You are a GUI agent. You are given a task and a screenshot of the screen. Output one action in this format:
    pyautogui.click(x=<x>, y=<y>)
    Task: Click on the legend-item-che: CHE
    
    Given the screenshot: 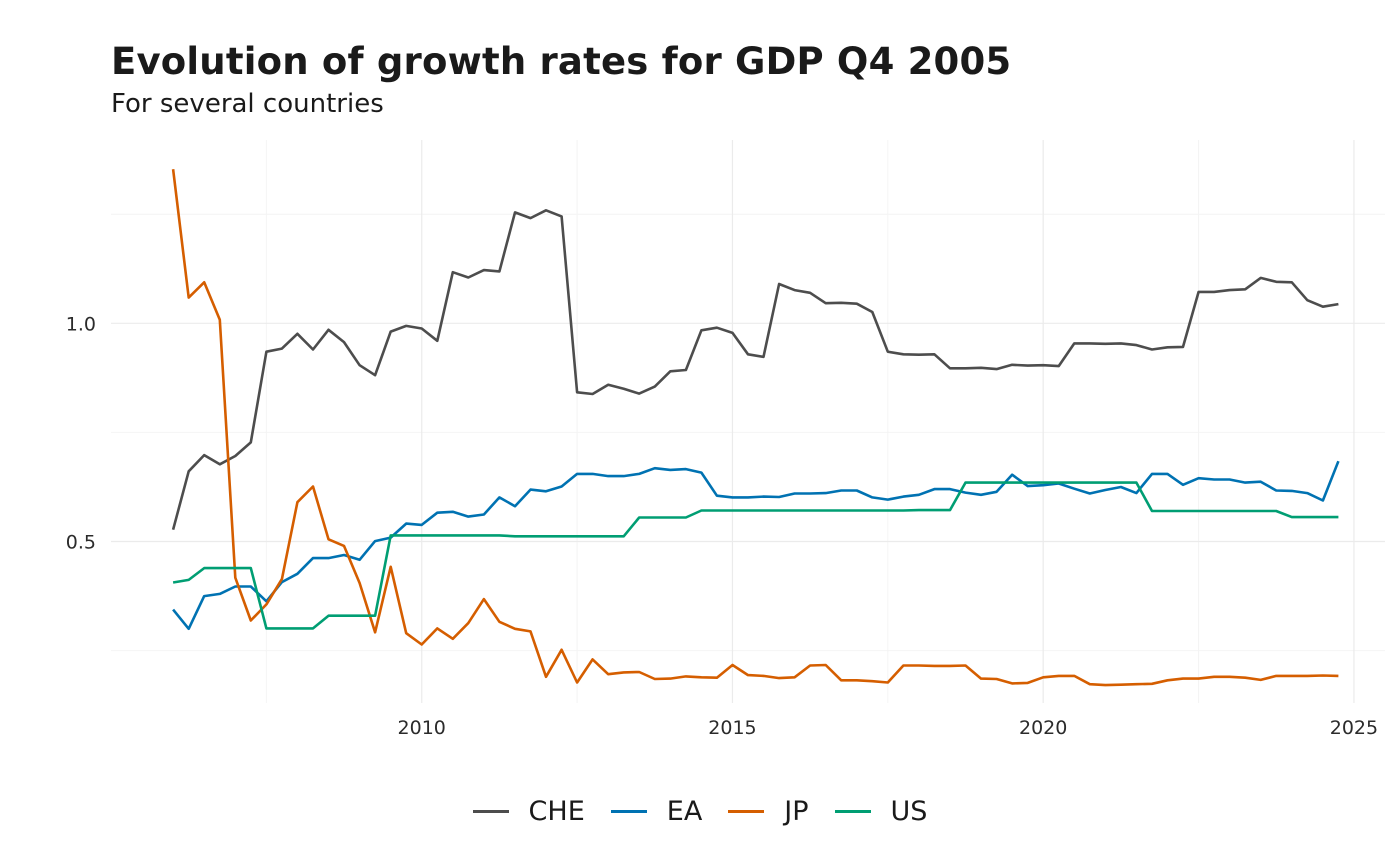 What is the action you would take?
    pyautogui.click(x=528, y=811)
    